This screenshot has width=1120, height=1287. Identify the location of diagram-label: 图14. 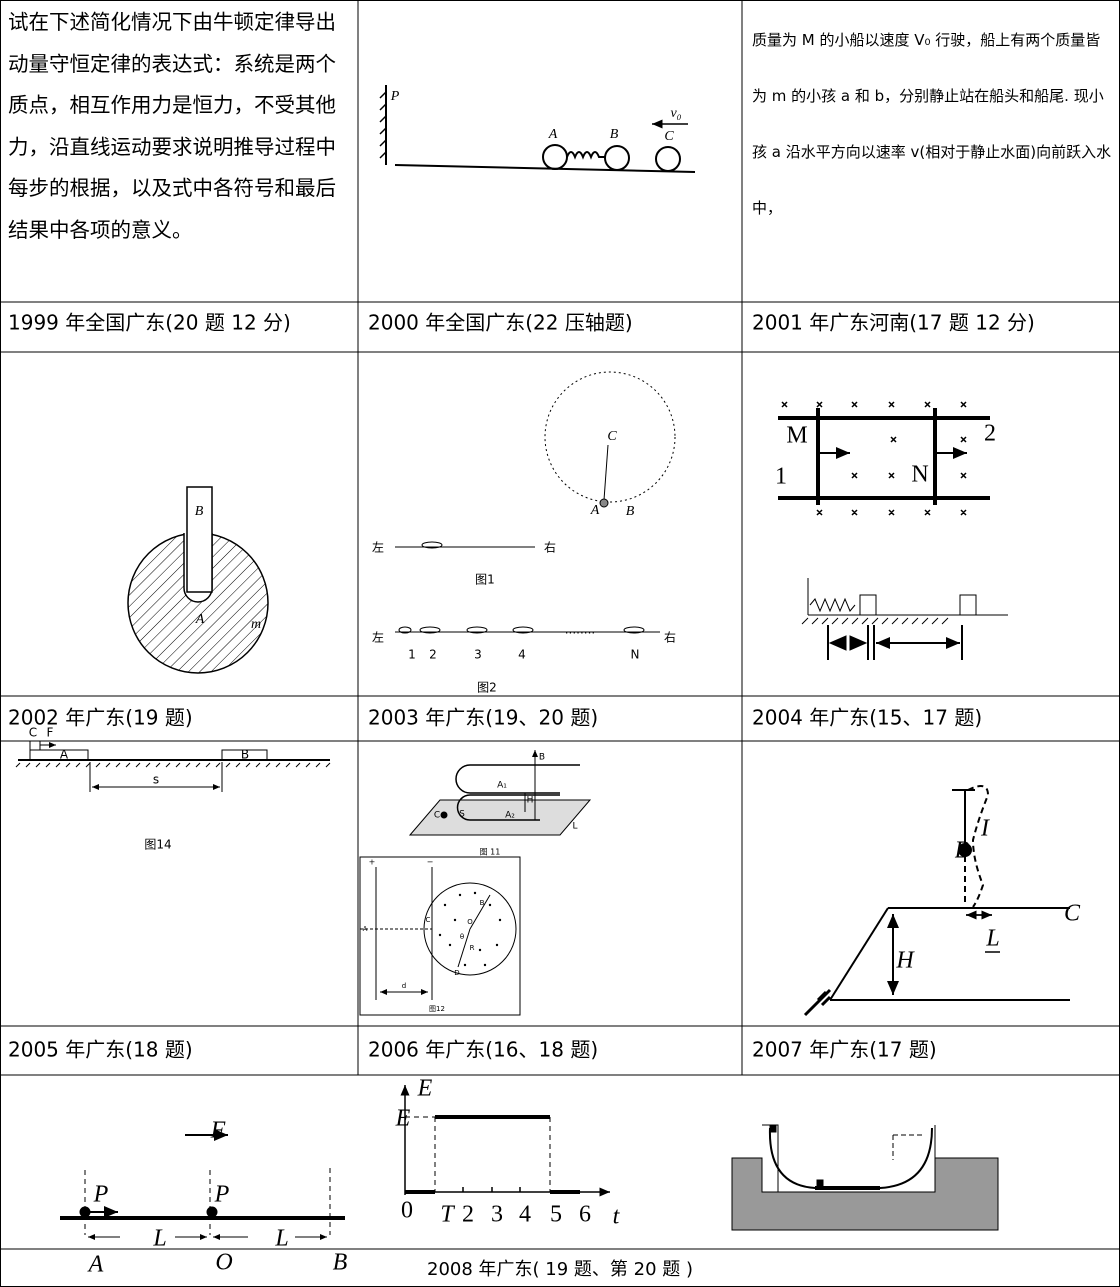
(157, 845).